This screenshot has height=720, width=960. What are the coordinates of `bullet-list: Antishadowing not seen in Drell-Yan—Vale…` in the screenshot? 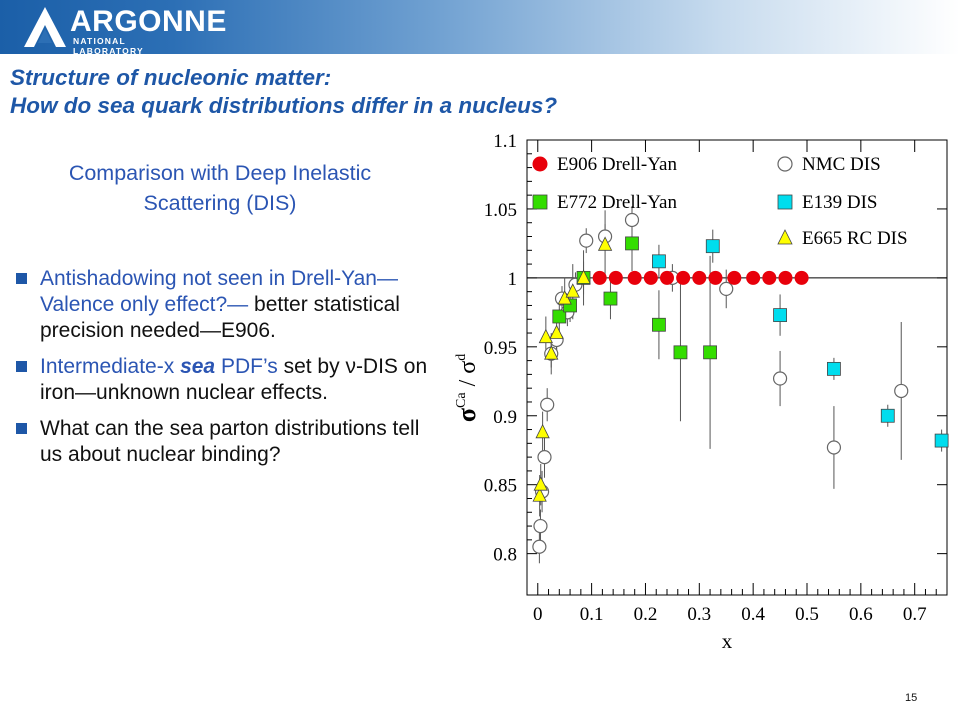 It's located at (228, 372).